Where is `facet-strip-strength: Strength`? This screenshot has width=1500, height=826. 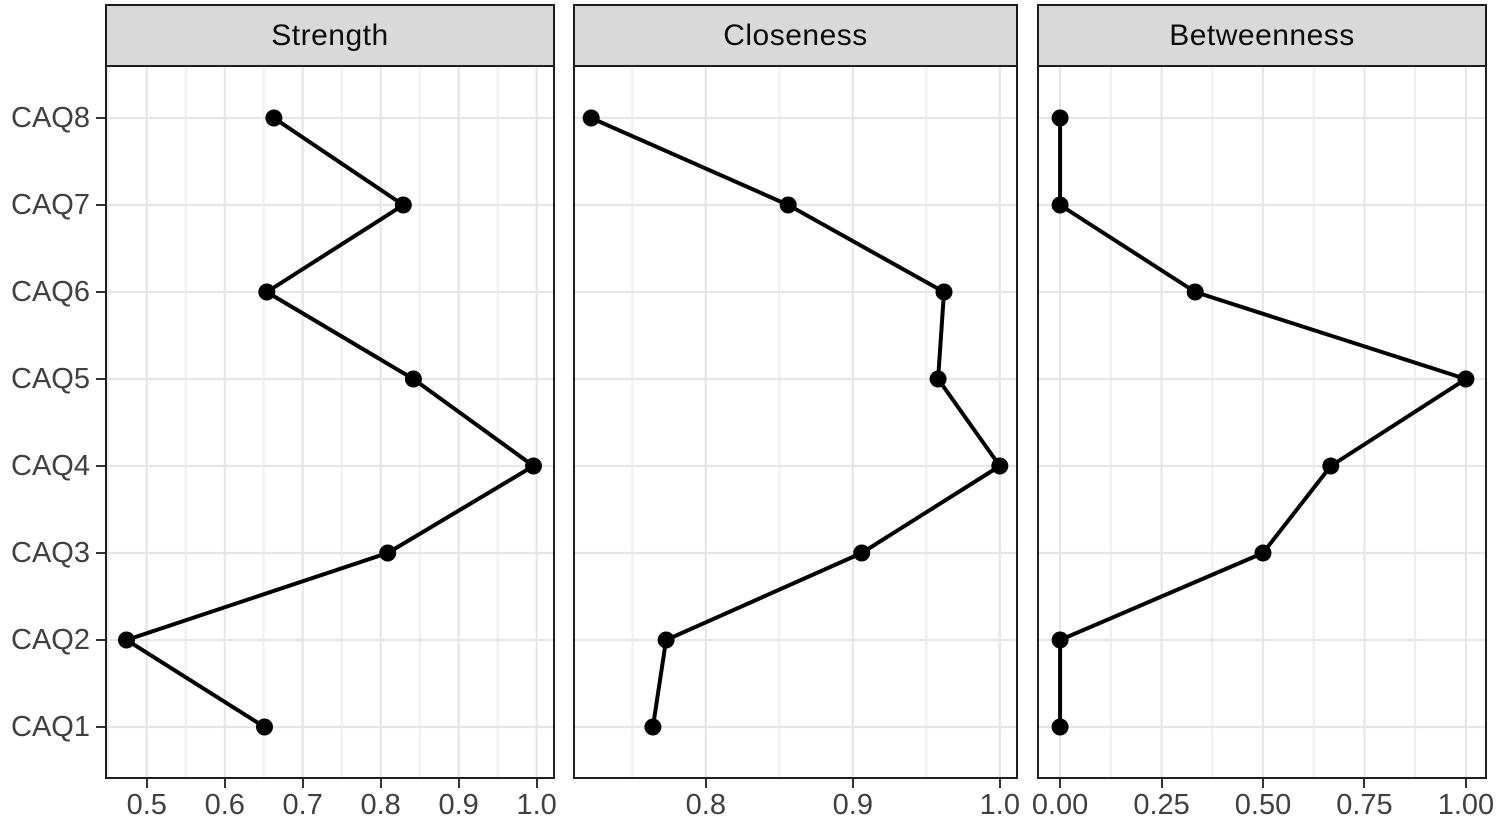 facet-strip-strength: Strength is located at coordinates (330, 35).